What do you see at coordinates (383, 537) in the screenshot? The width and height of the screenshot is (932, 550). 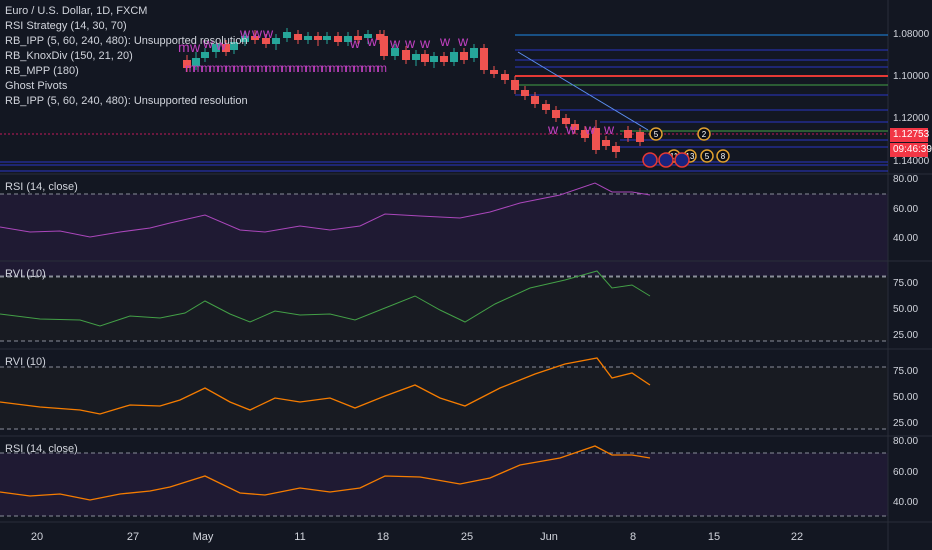 I see `time-tick: 18` at bounding box center [383, 537].